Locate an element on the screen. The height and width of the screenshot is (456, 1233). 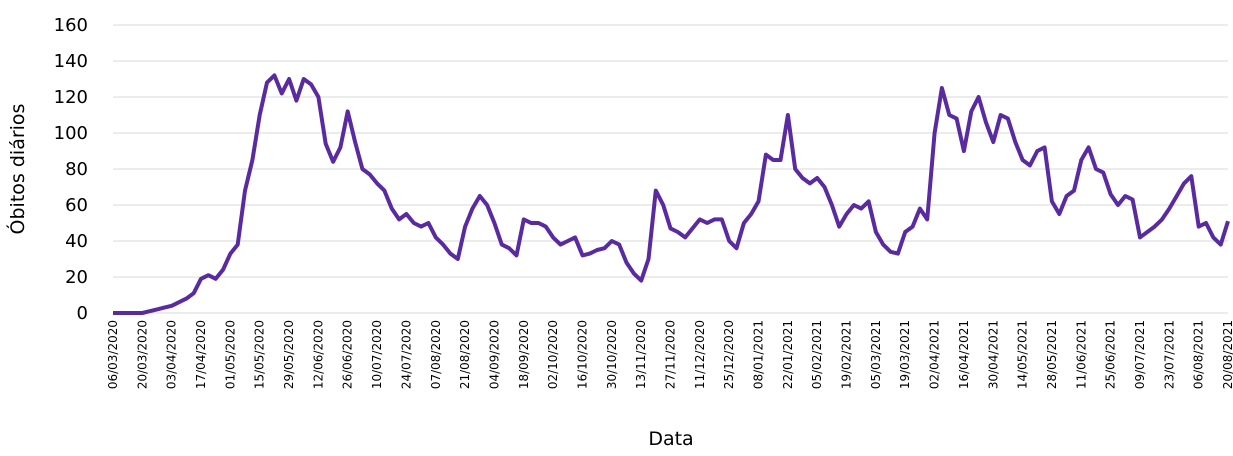
x-tick-label: 02/04/2021 is located at coordinates (935, 354).